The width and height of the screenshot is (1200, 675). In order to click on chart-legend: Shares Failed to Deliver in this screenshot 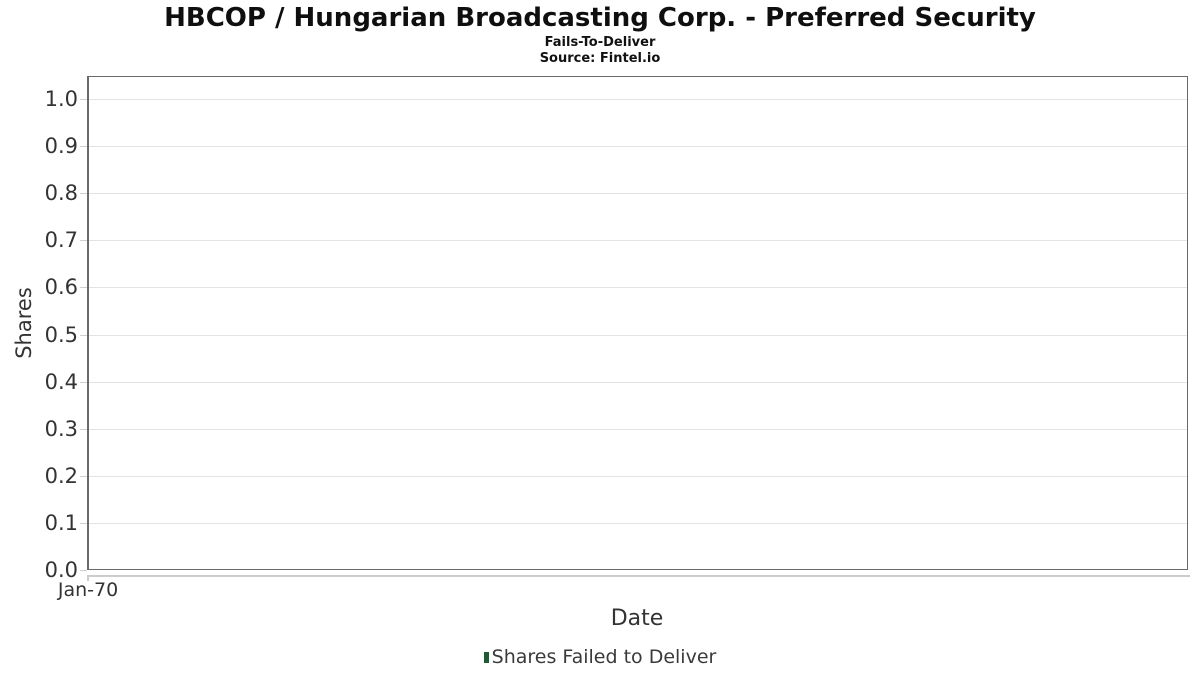, I will do `click(600, 657)`.